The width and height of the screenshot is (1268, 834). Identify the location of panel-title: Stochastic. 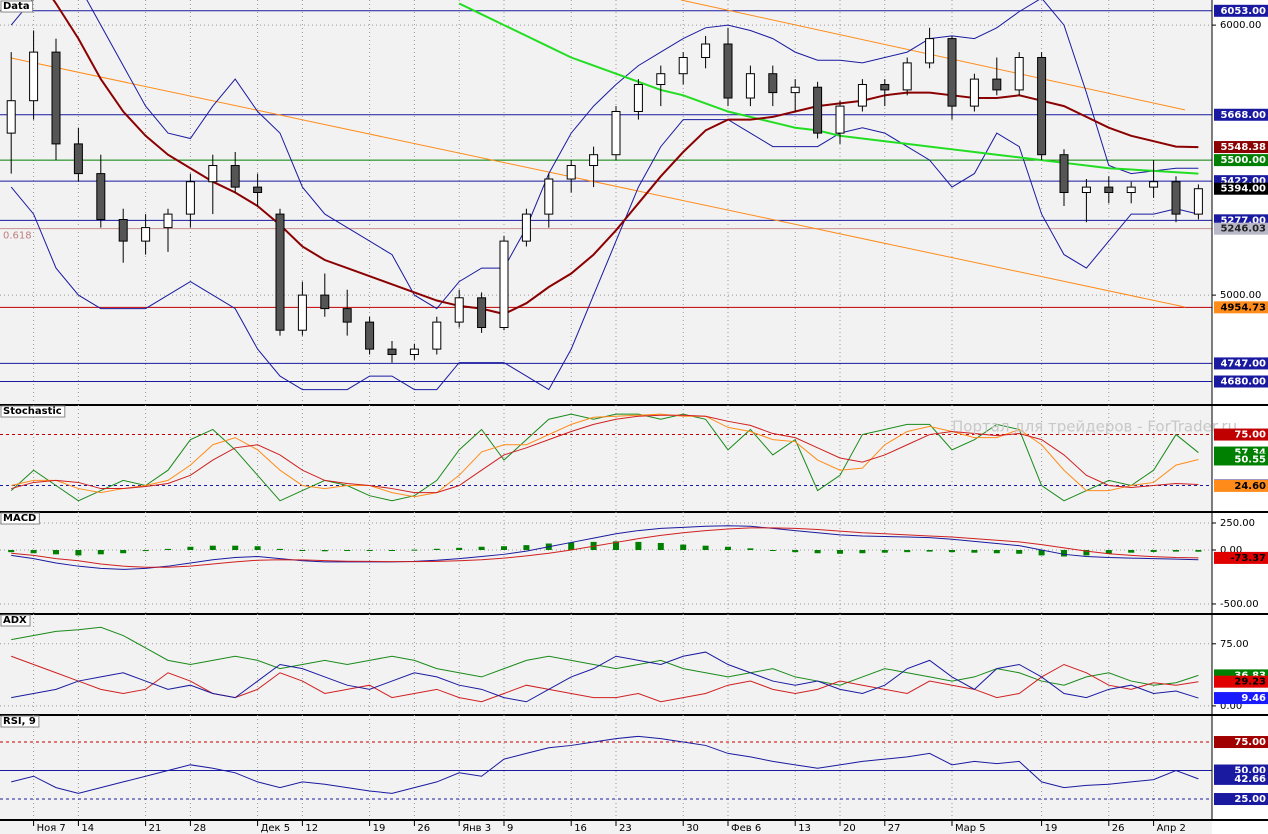
(32, 411).